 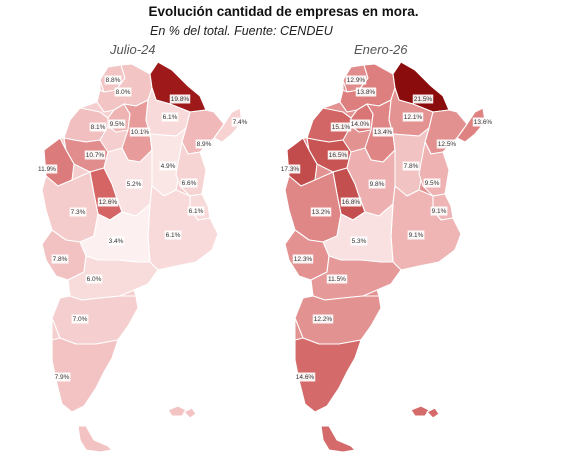 I want to click on value-label-formosa: 19.8%, so click(x=180, y=99).